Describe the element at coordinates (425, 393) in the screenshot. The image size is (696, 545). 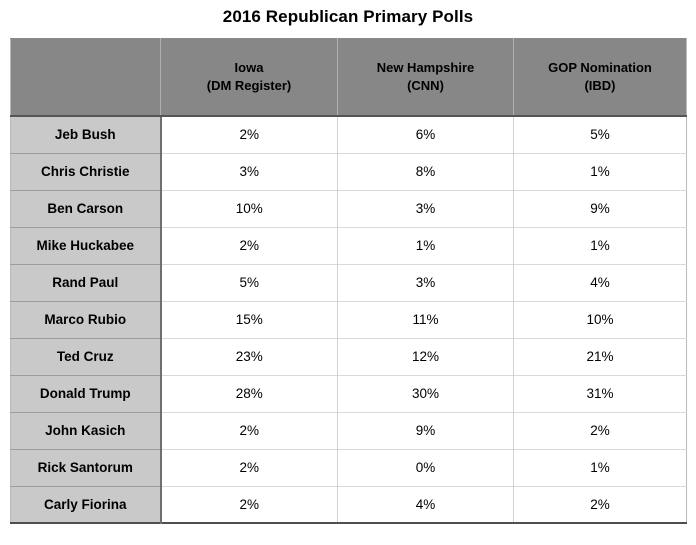
I see `poll-value-cell: 30%` at that location.